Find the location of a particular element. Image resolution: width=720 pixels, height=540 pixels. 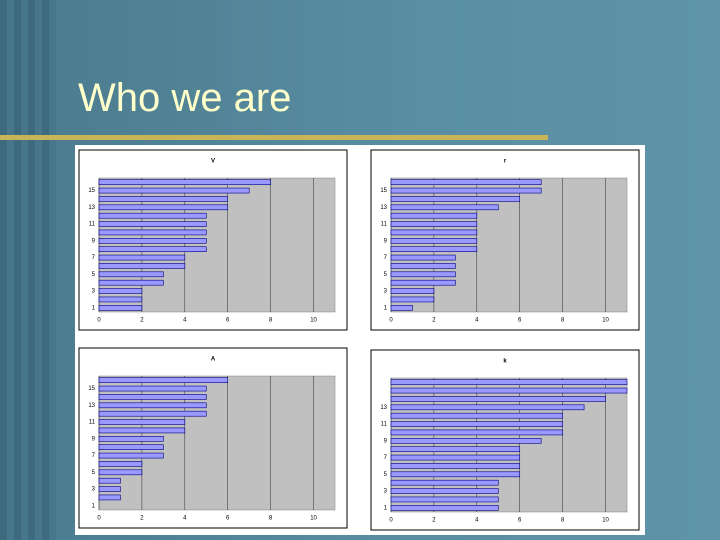

stripe-decor is located at coordinates (28, 270).